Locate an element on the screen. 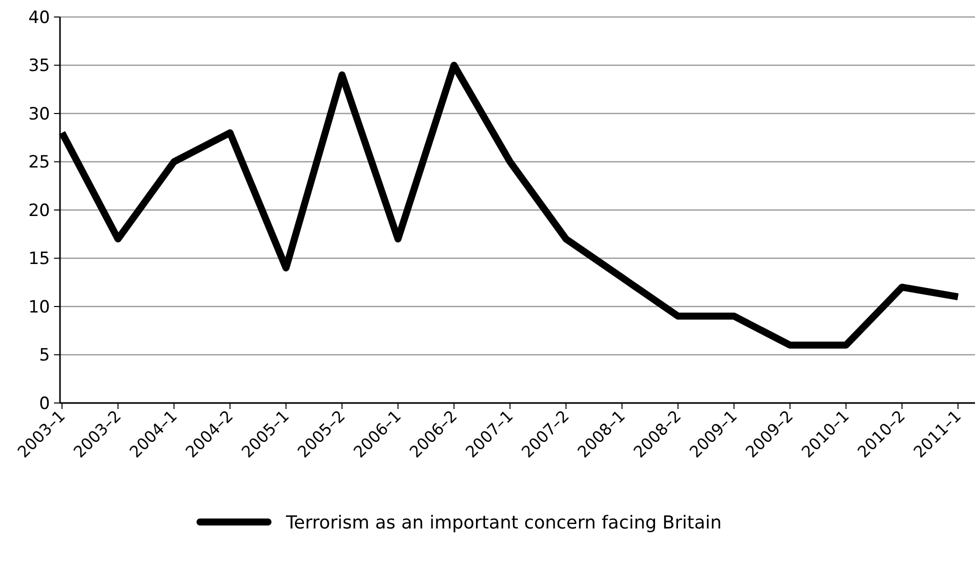  y-tick-label: 35 is located at coordinates (39, 66).